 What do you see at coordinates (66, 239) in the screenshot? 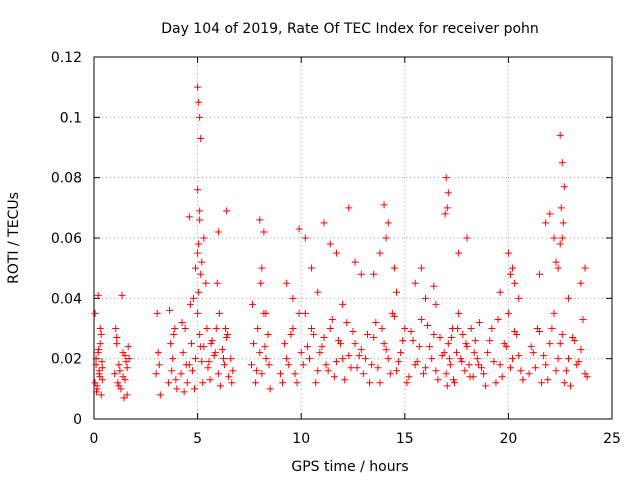
I see `y-tick-label: 0.06` at bounding box center [66, 239].